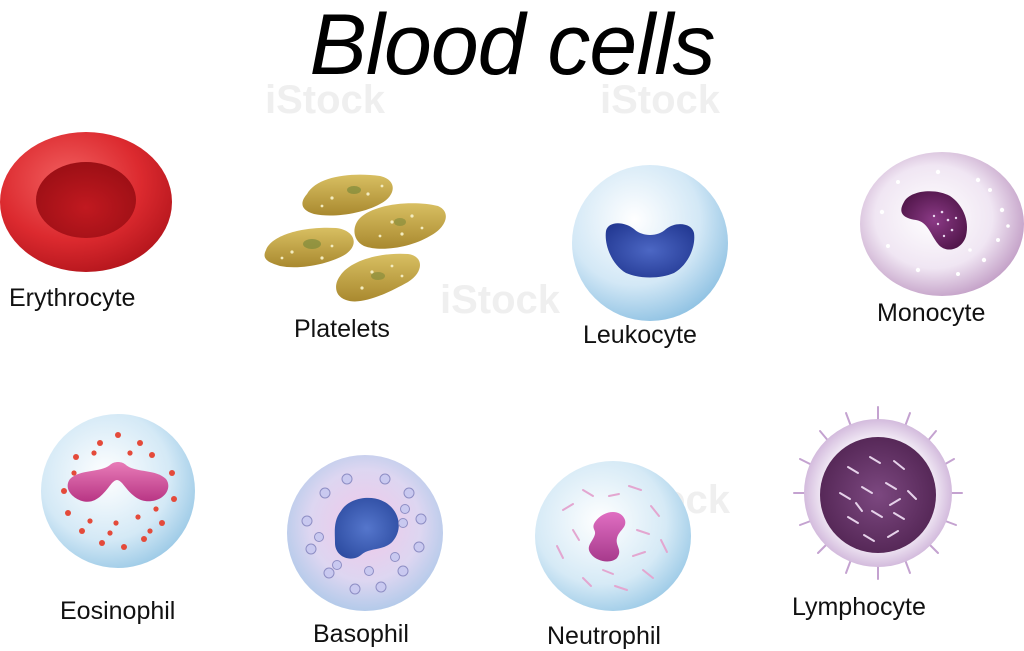 The image size is (1024, 651). Describe the element at coordinates (72, 298) in the screenshot. I see `erythrocyte-label: Erythrocyte` at that location.